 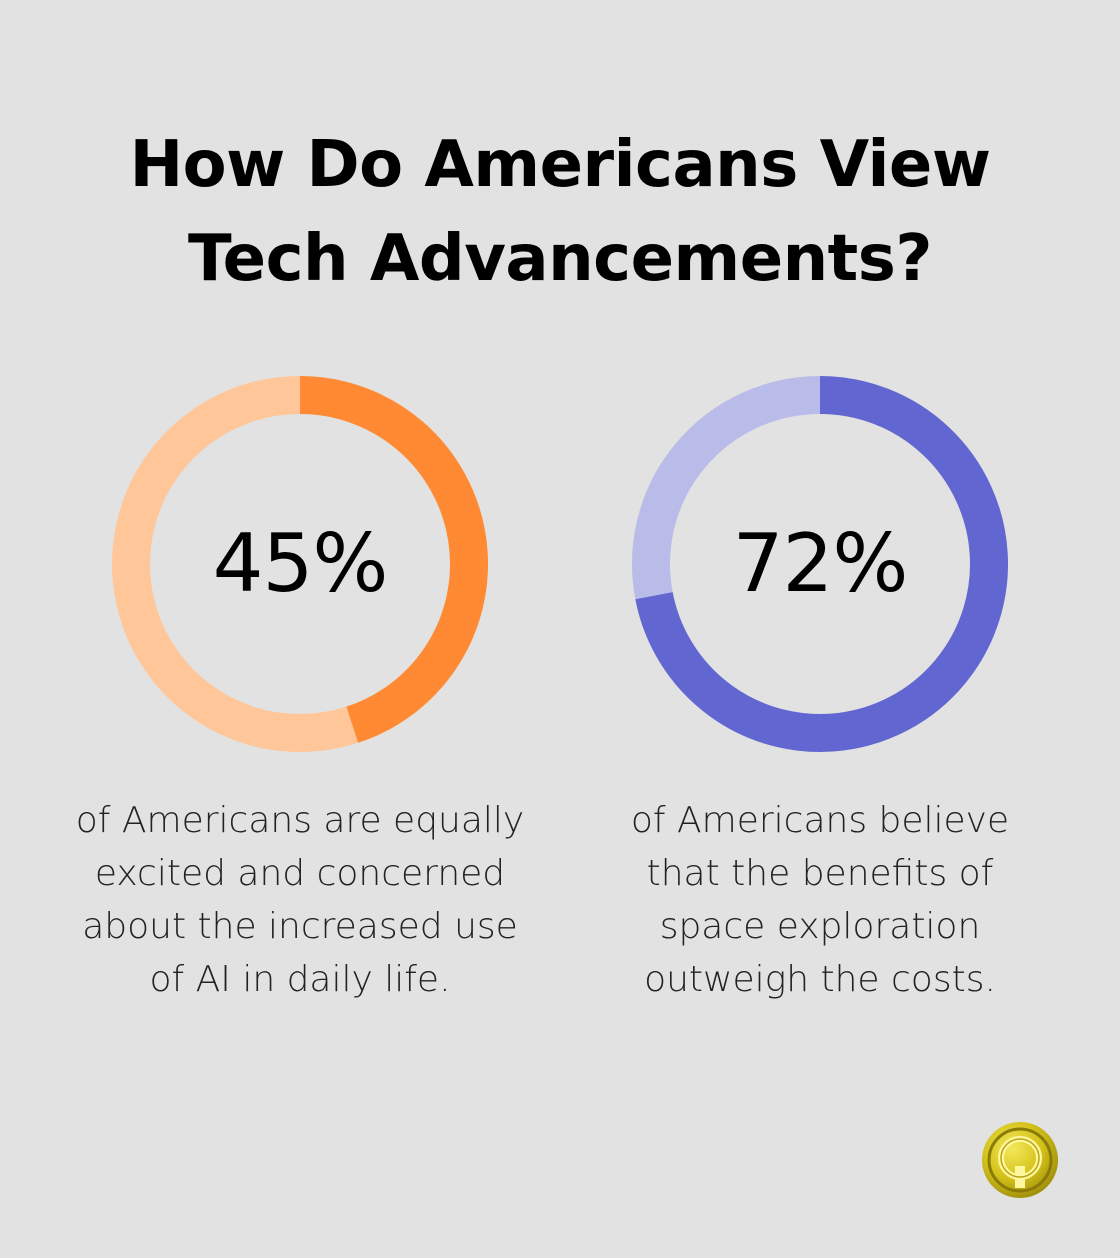 I want to click on stat-value-ai: 45%, so click(x=300, y=563).